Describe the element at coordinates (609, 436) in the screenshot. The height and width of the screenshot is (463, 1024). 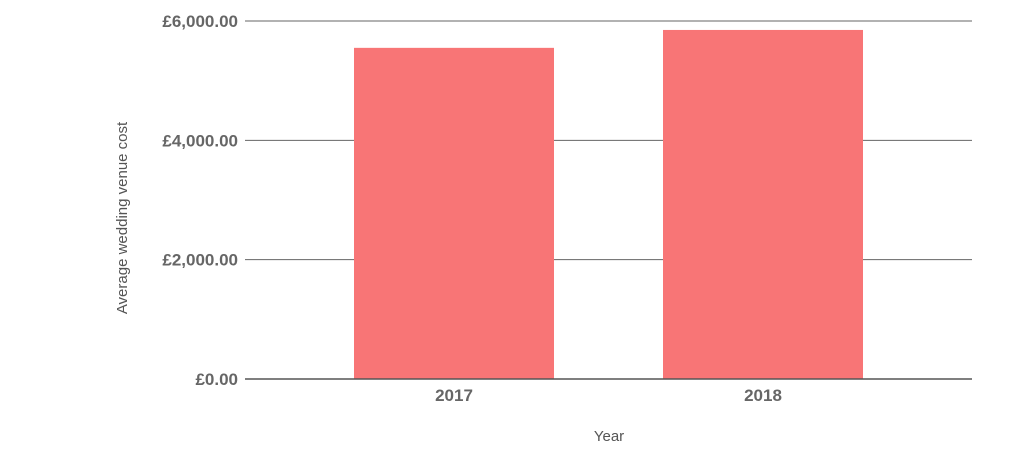
I see `x-axis-title: Year` at that location.